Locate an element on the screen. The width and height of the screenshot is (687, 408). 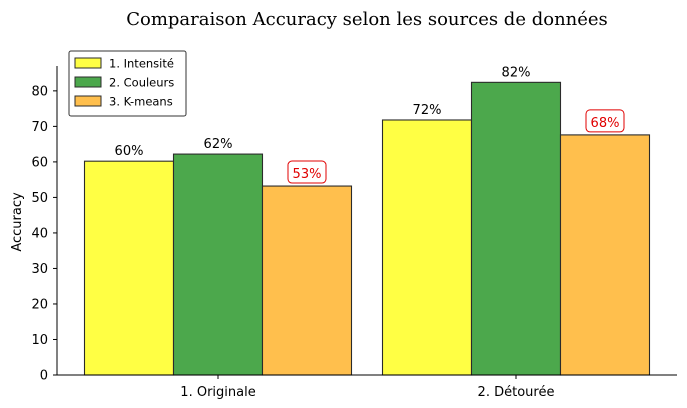
y-tick-label: 0 is located at coordinates (44, 376).